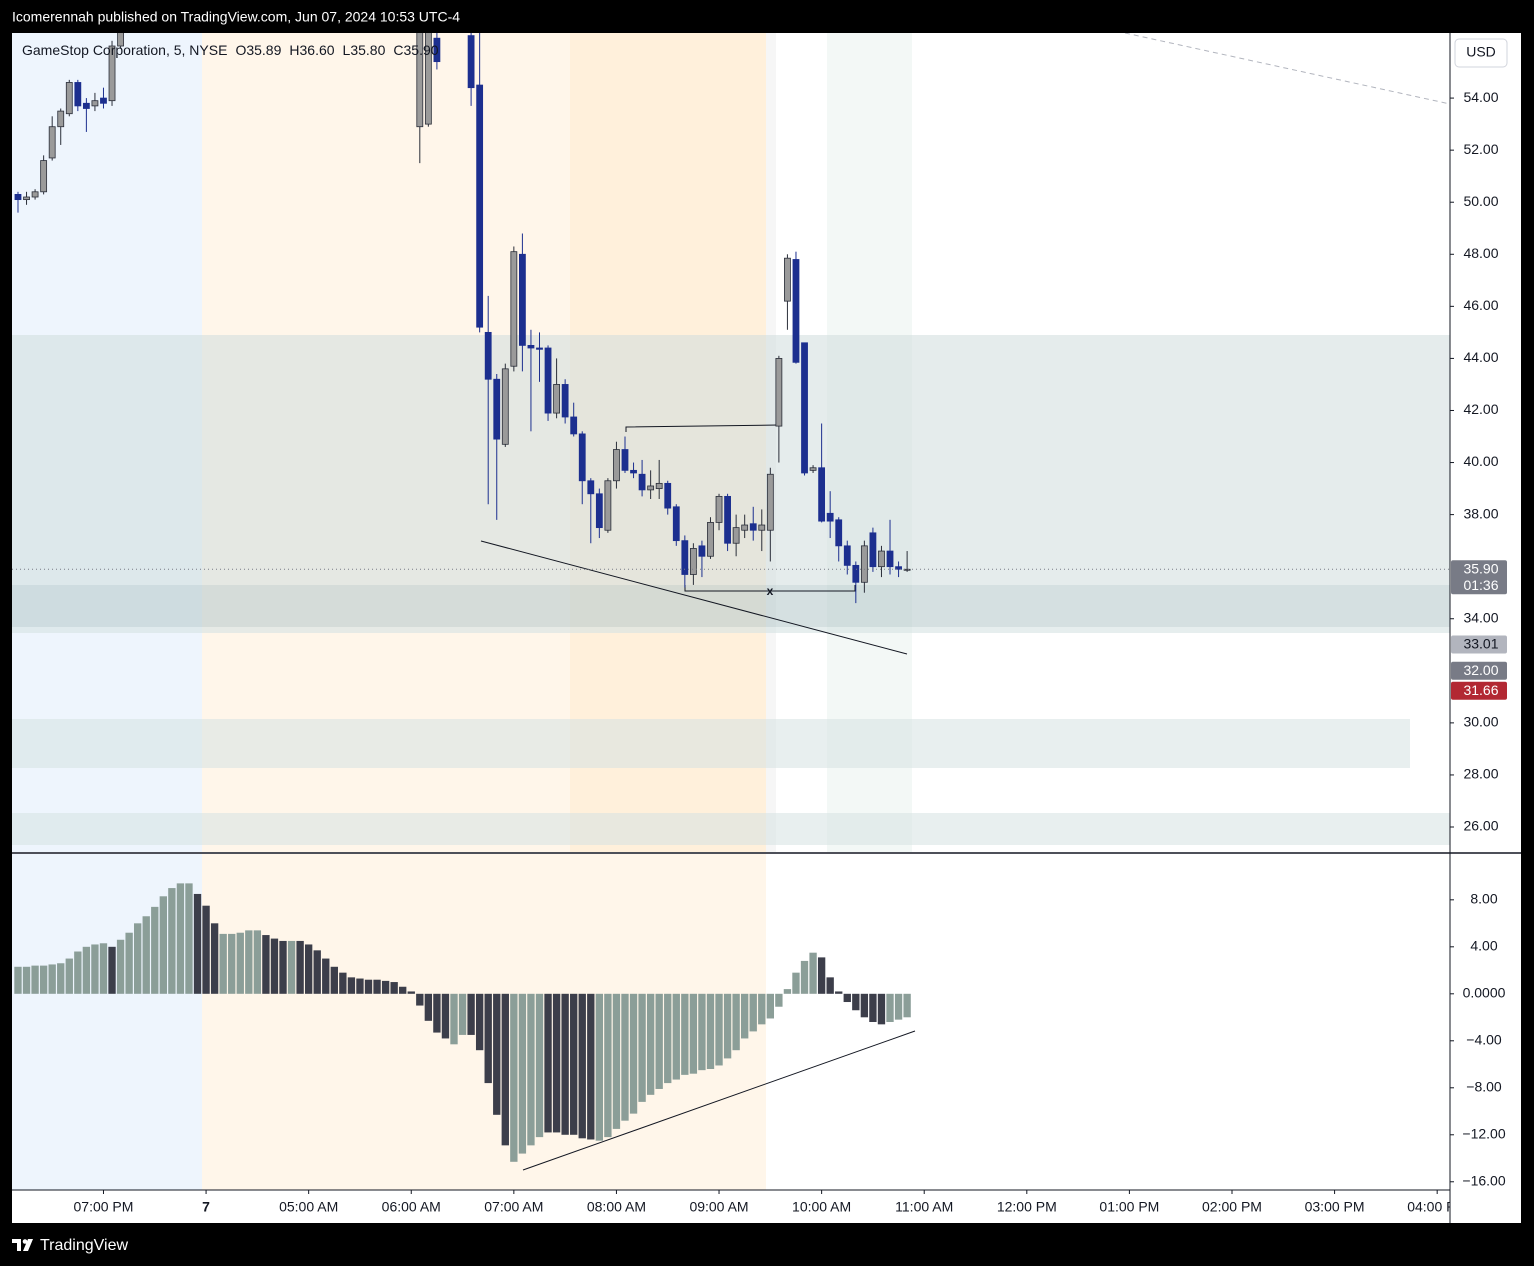  Describe the element at coordinates (1484, 1086) in the screenshot. I see `y-tick-label: −8.00` at that location.